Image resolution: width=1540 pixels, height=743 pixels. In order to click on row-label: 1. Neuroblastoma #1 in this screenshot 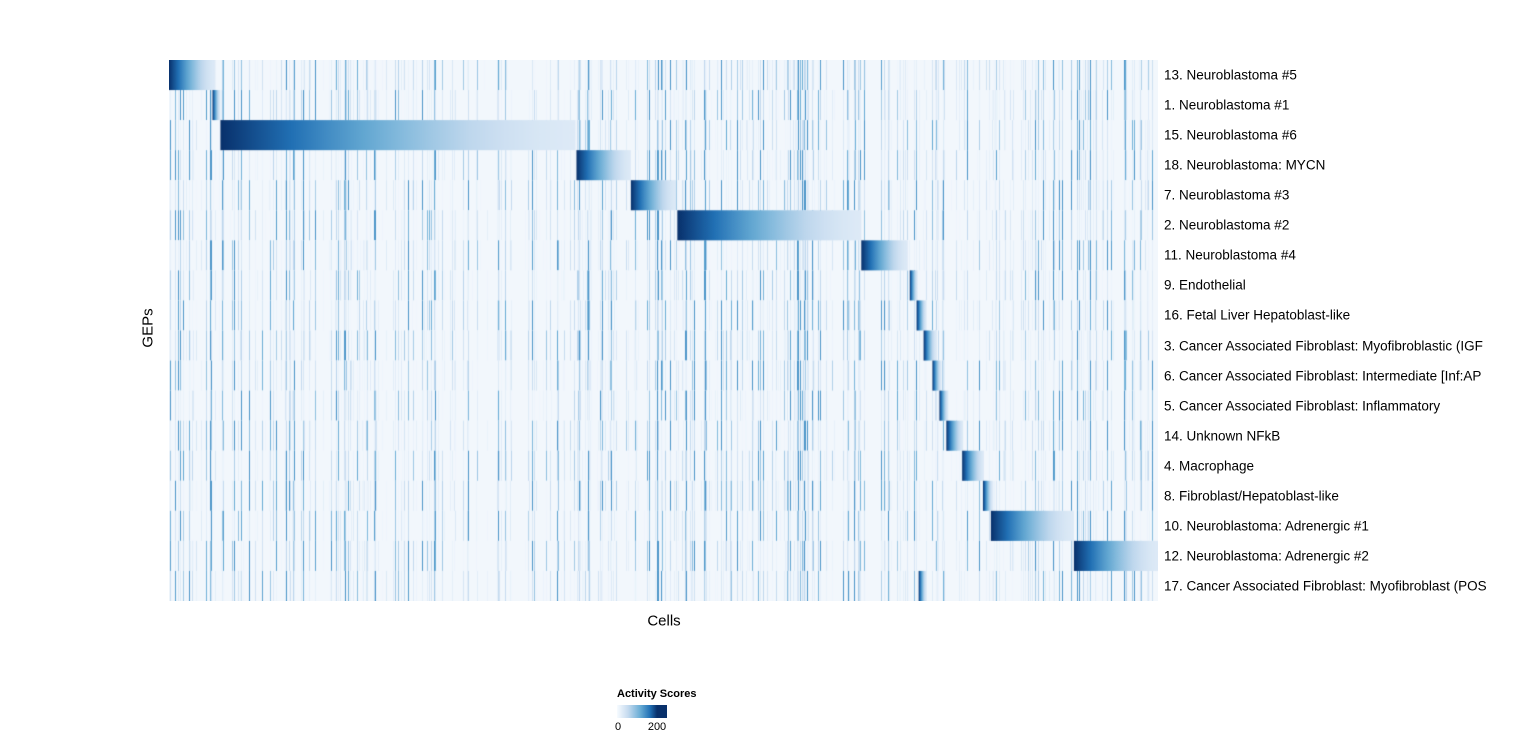, I will do `click(1227, 105)`.